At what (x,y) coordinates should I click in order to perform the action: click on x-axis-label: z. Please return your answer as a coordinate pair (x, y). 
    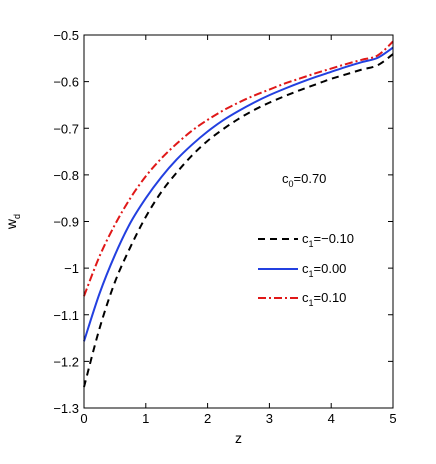
    Looking at the image, I should click on (238, 438).